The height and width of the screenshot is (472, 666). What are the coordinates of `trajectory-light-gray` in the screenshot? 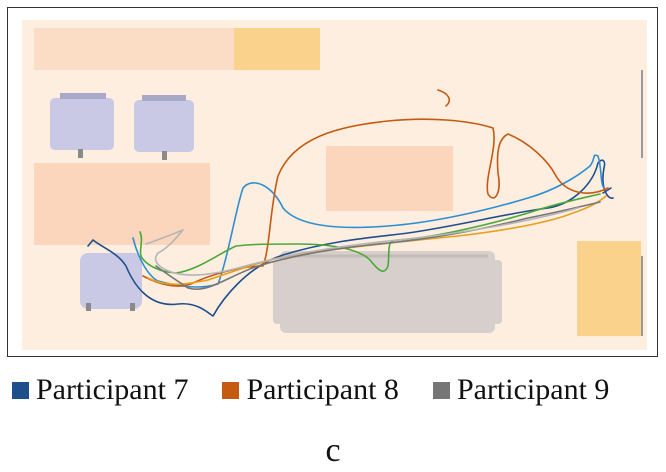 It's located at (362, 241).